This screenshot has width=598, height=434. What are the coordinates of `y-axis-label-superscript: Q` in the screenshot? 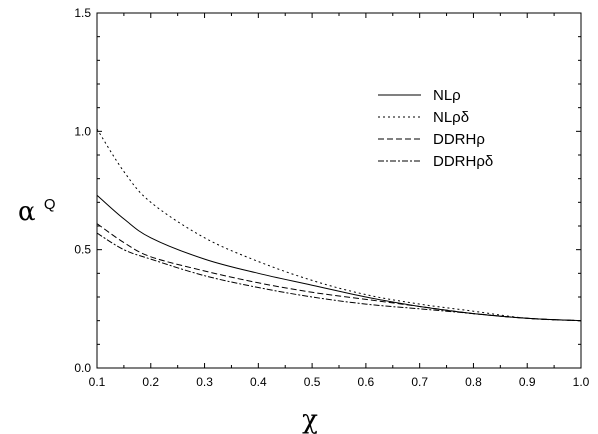 It's located at (50, 204).